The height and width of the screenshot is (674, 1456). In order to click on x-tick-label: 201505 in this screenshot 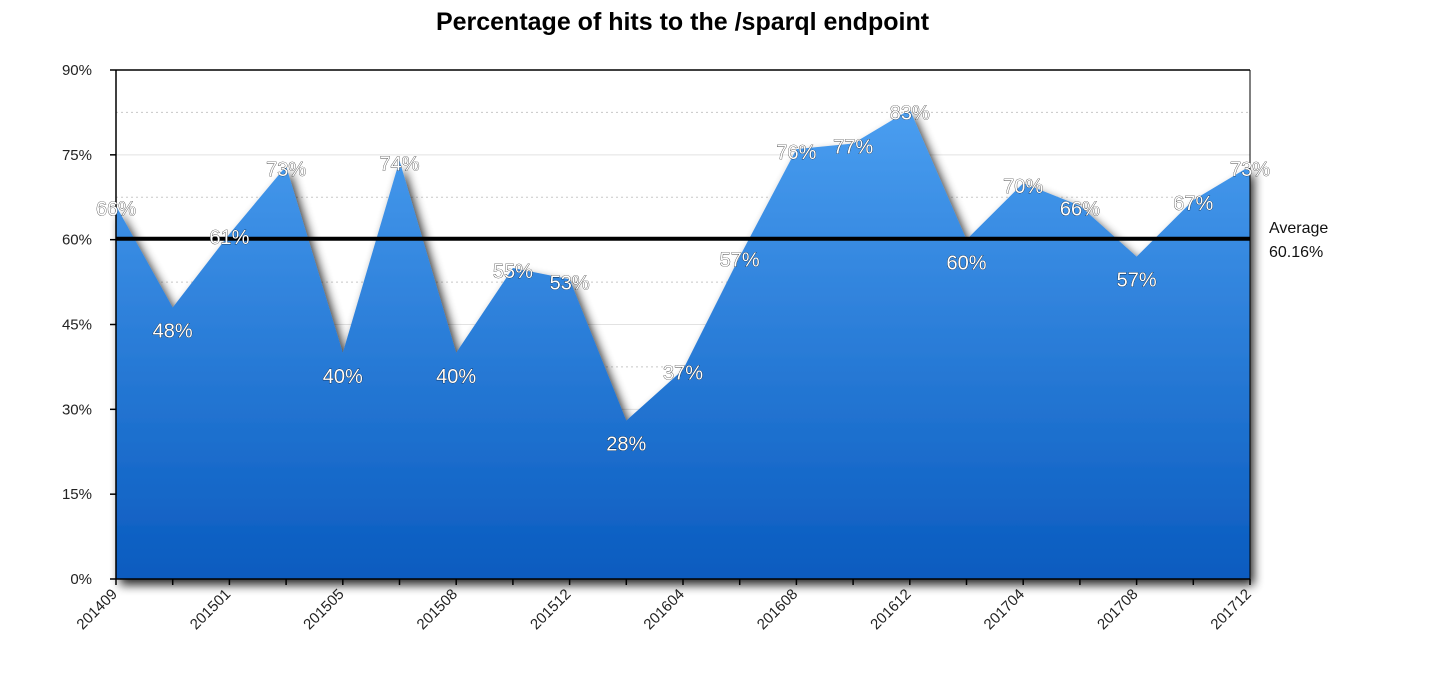, I will do `click(323, 609)`.